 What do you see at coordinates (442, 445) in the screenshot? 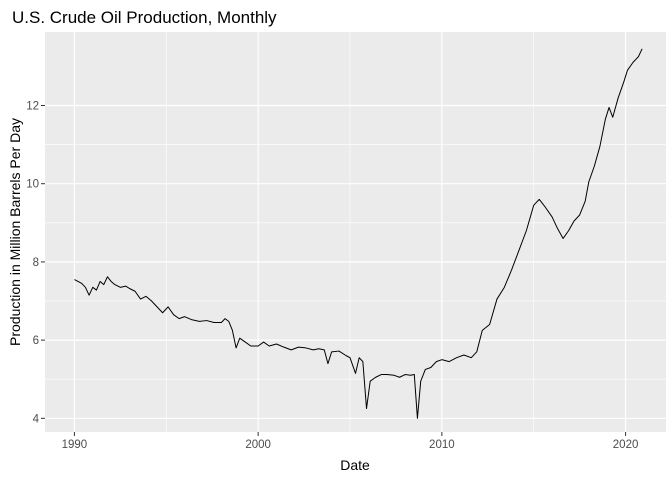
I see `x-tick-label: 2010` at bounding box center [442, 445].